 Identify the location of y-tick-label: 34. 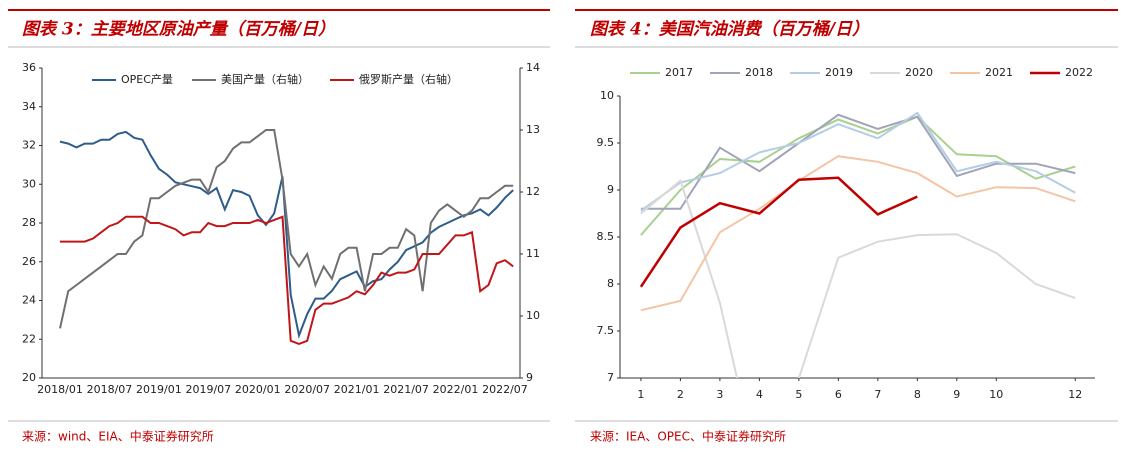
(29, 106).